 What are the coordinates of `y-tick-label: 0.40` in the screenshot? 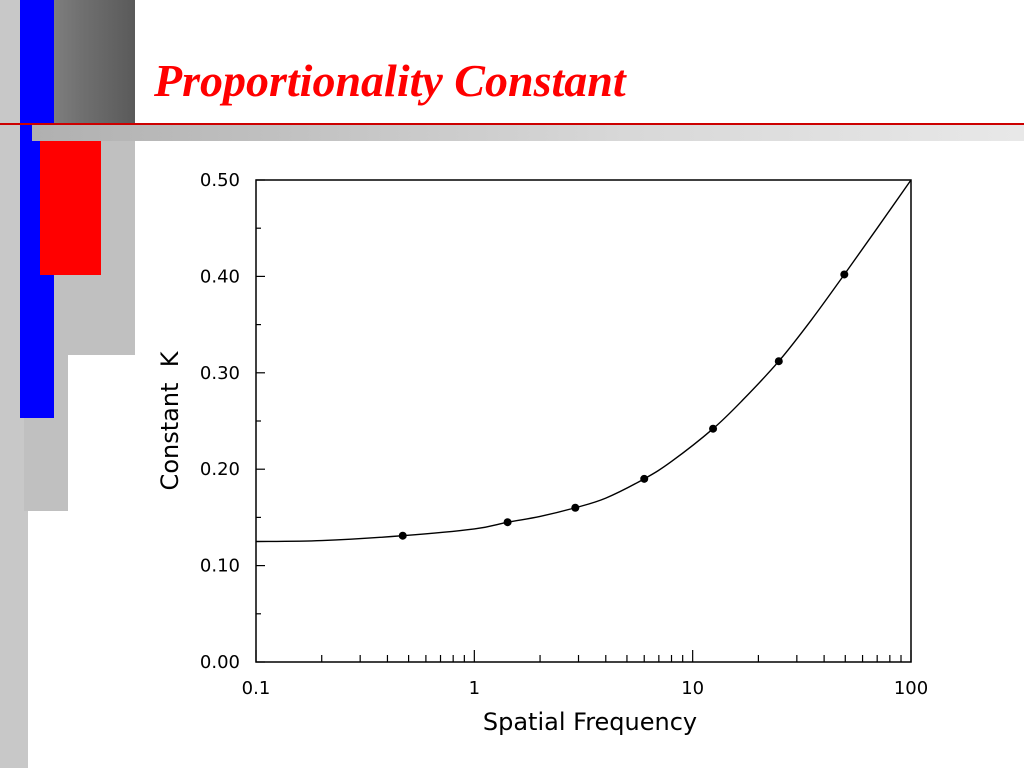 It's located at (220, 276).